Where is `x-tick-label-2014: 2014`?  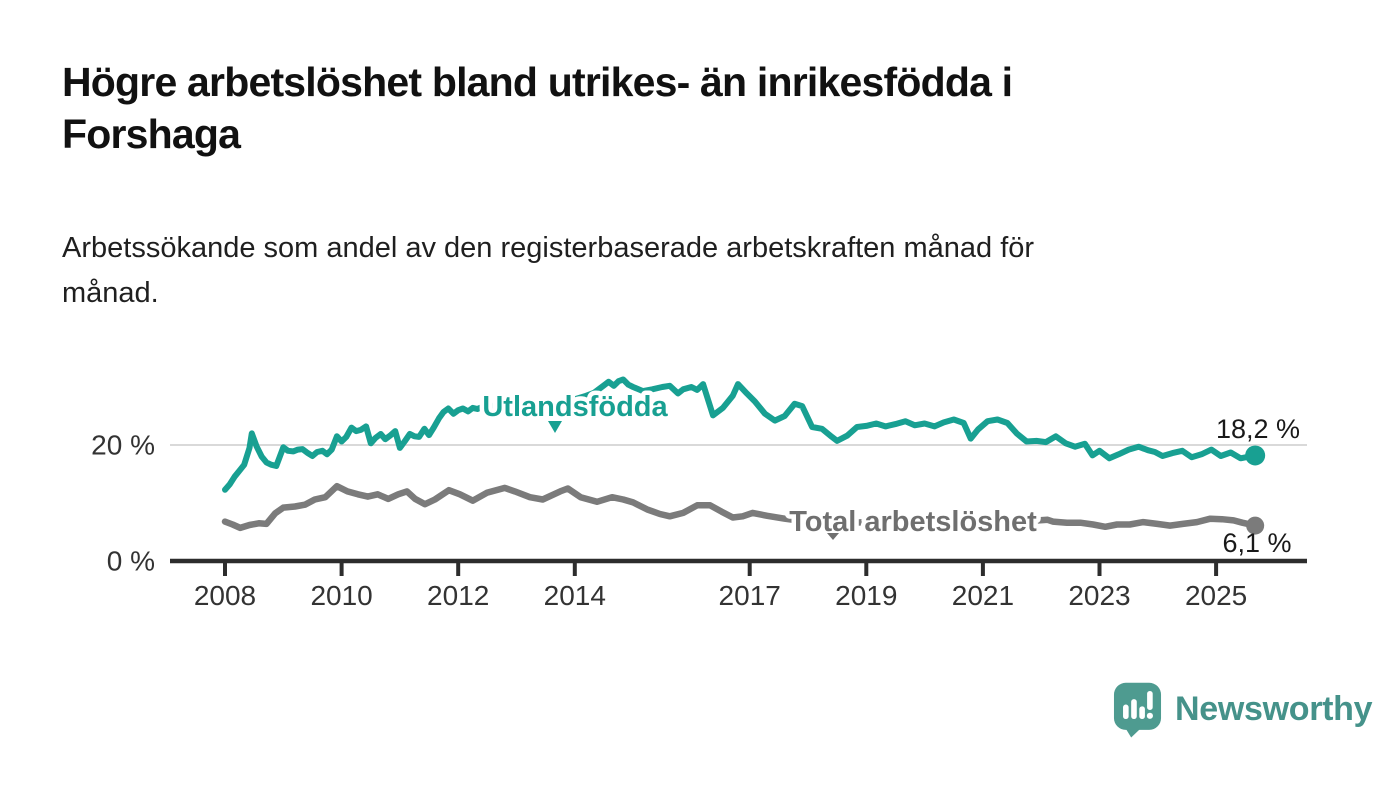
x-tick-label-2014: 2014 is located at coordinates (575, 595).